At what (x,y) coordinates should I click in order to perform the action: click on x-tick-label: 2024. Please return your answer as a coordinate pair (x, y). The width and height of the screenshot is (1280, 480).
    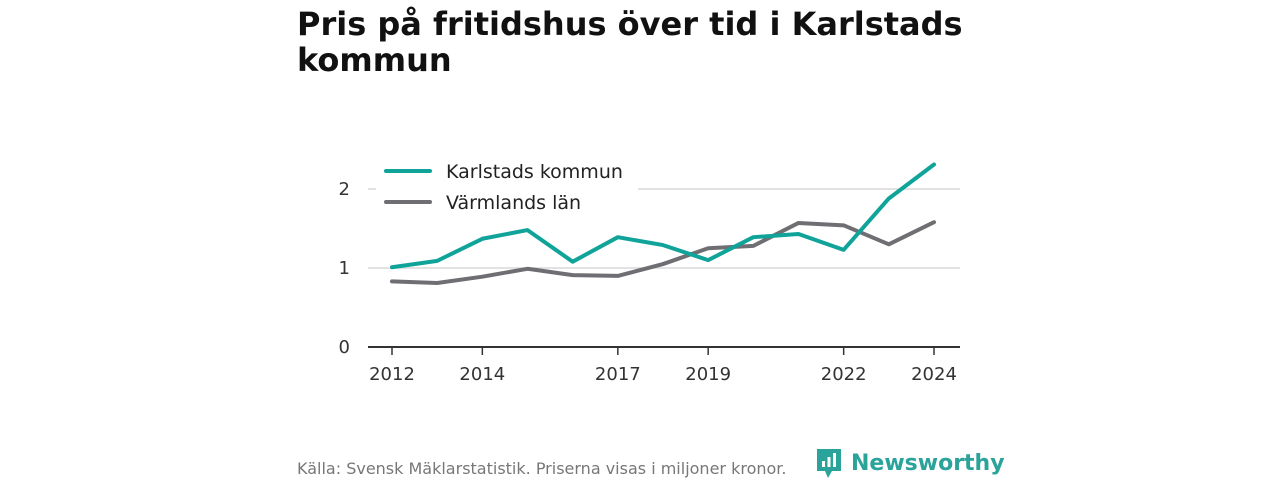
    Looking at the image, I should click on (934, 374).